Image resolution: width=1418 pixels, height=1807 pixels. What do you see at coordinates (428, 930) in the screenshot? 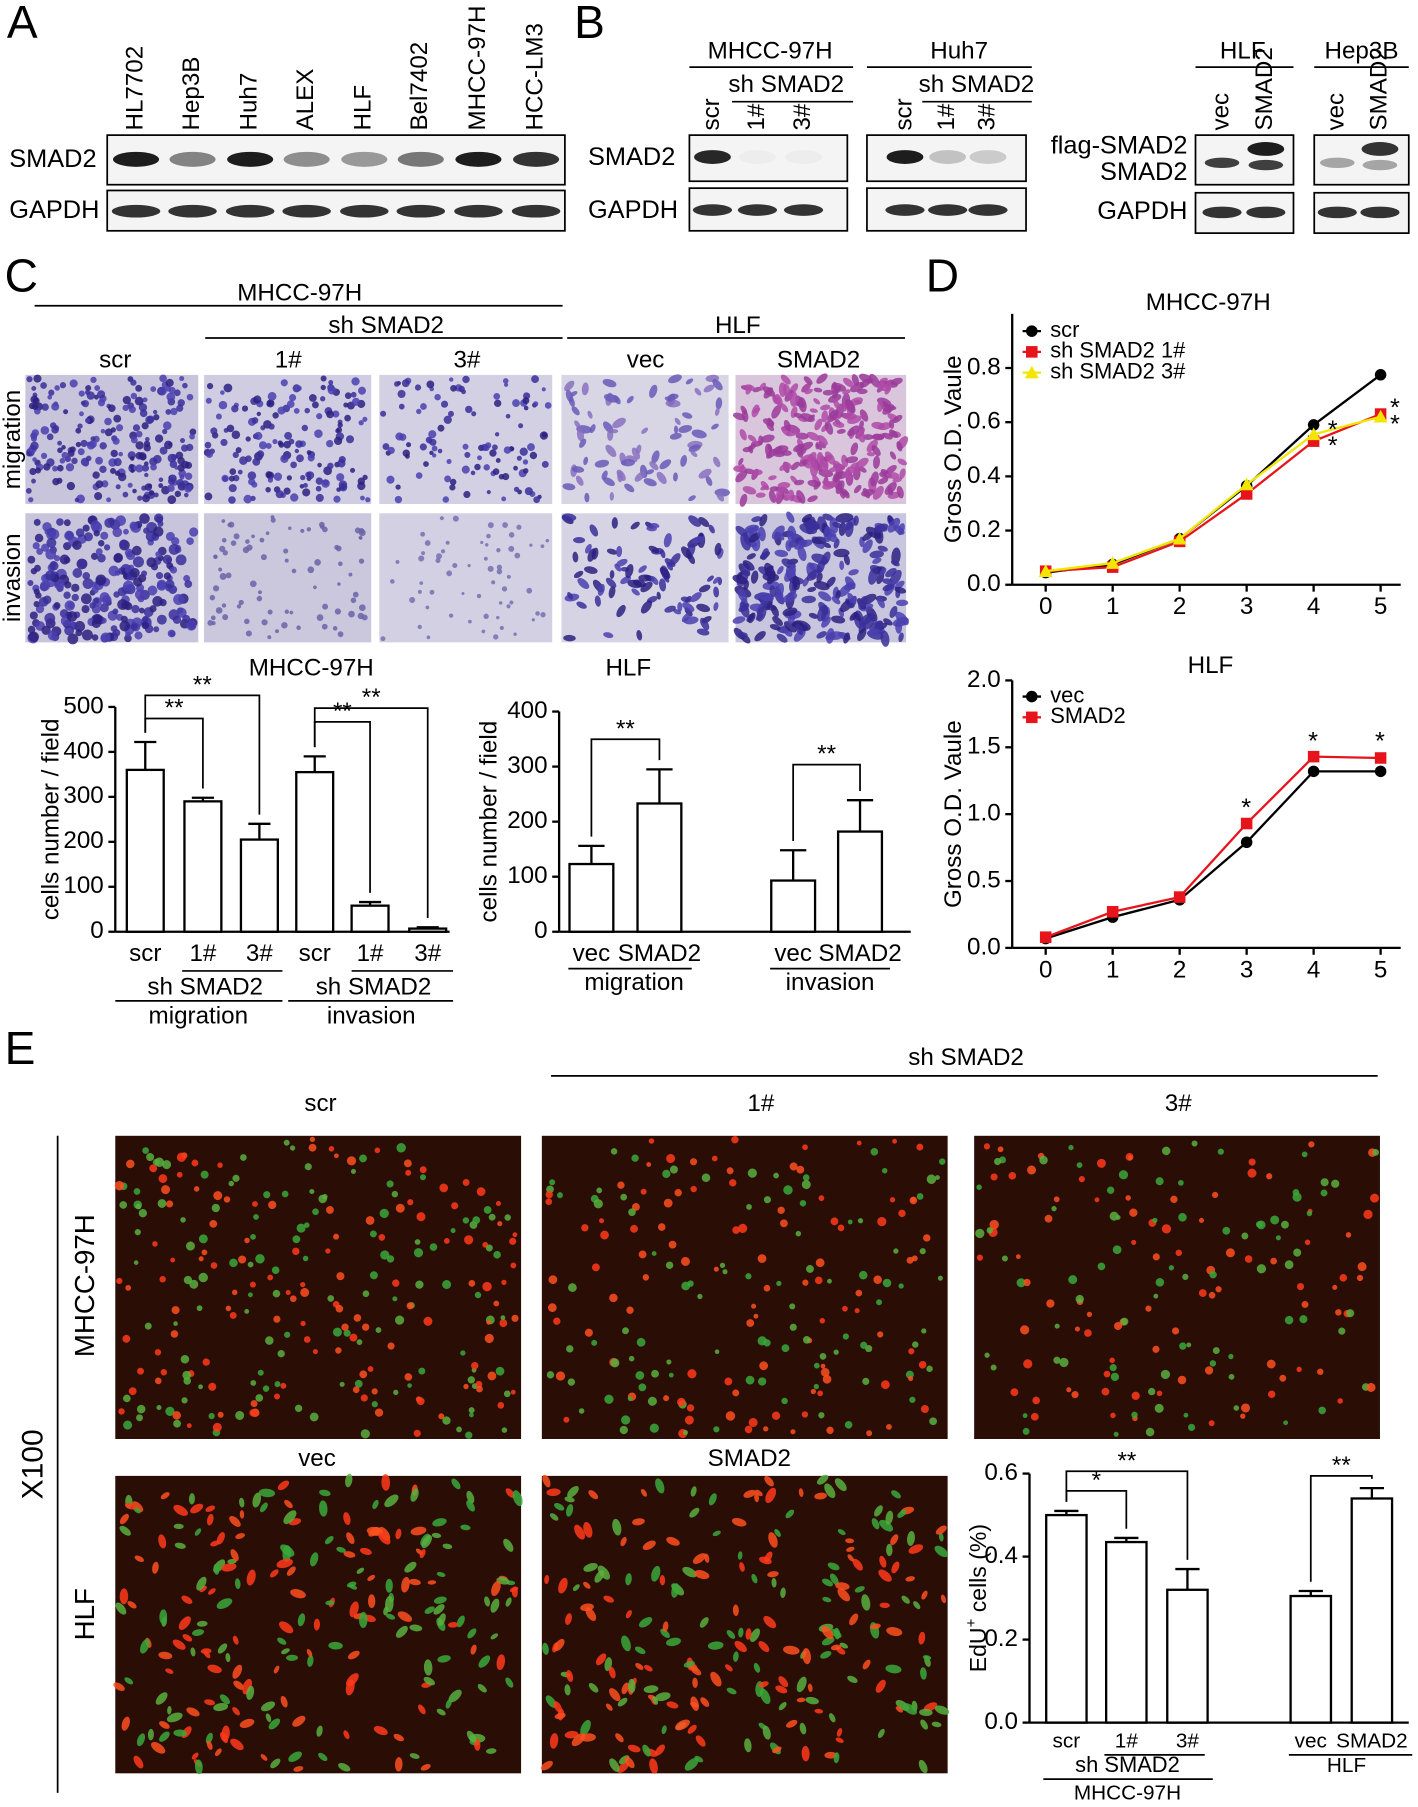
I see `bar` at bounding box center [428, 930].